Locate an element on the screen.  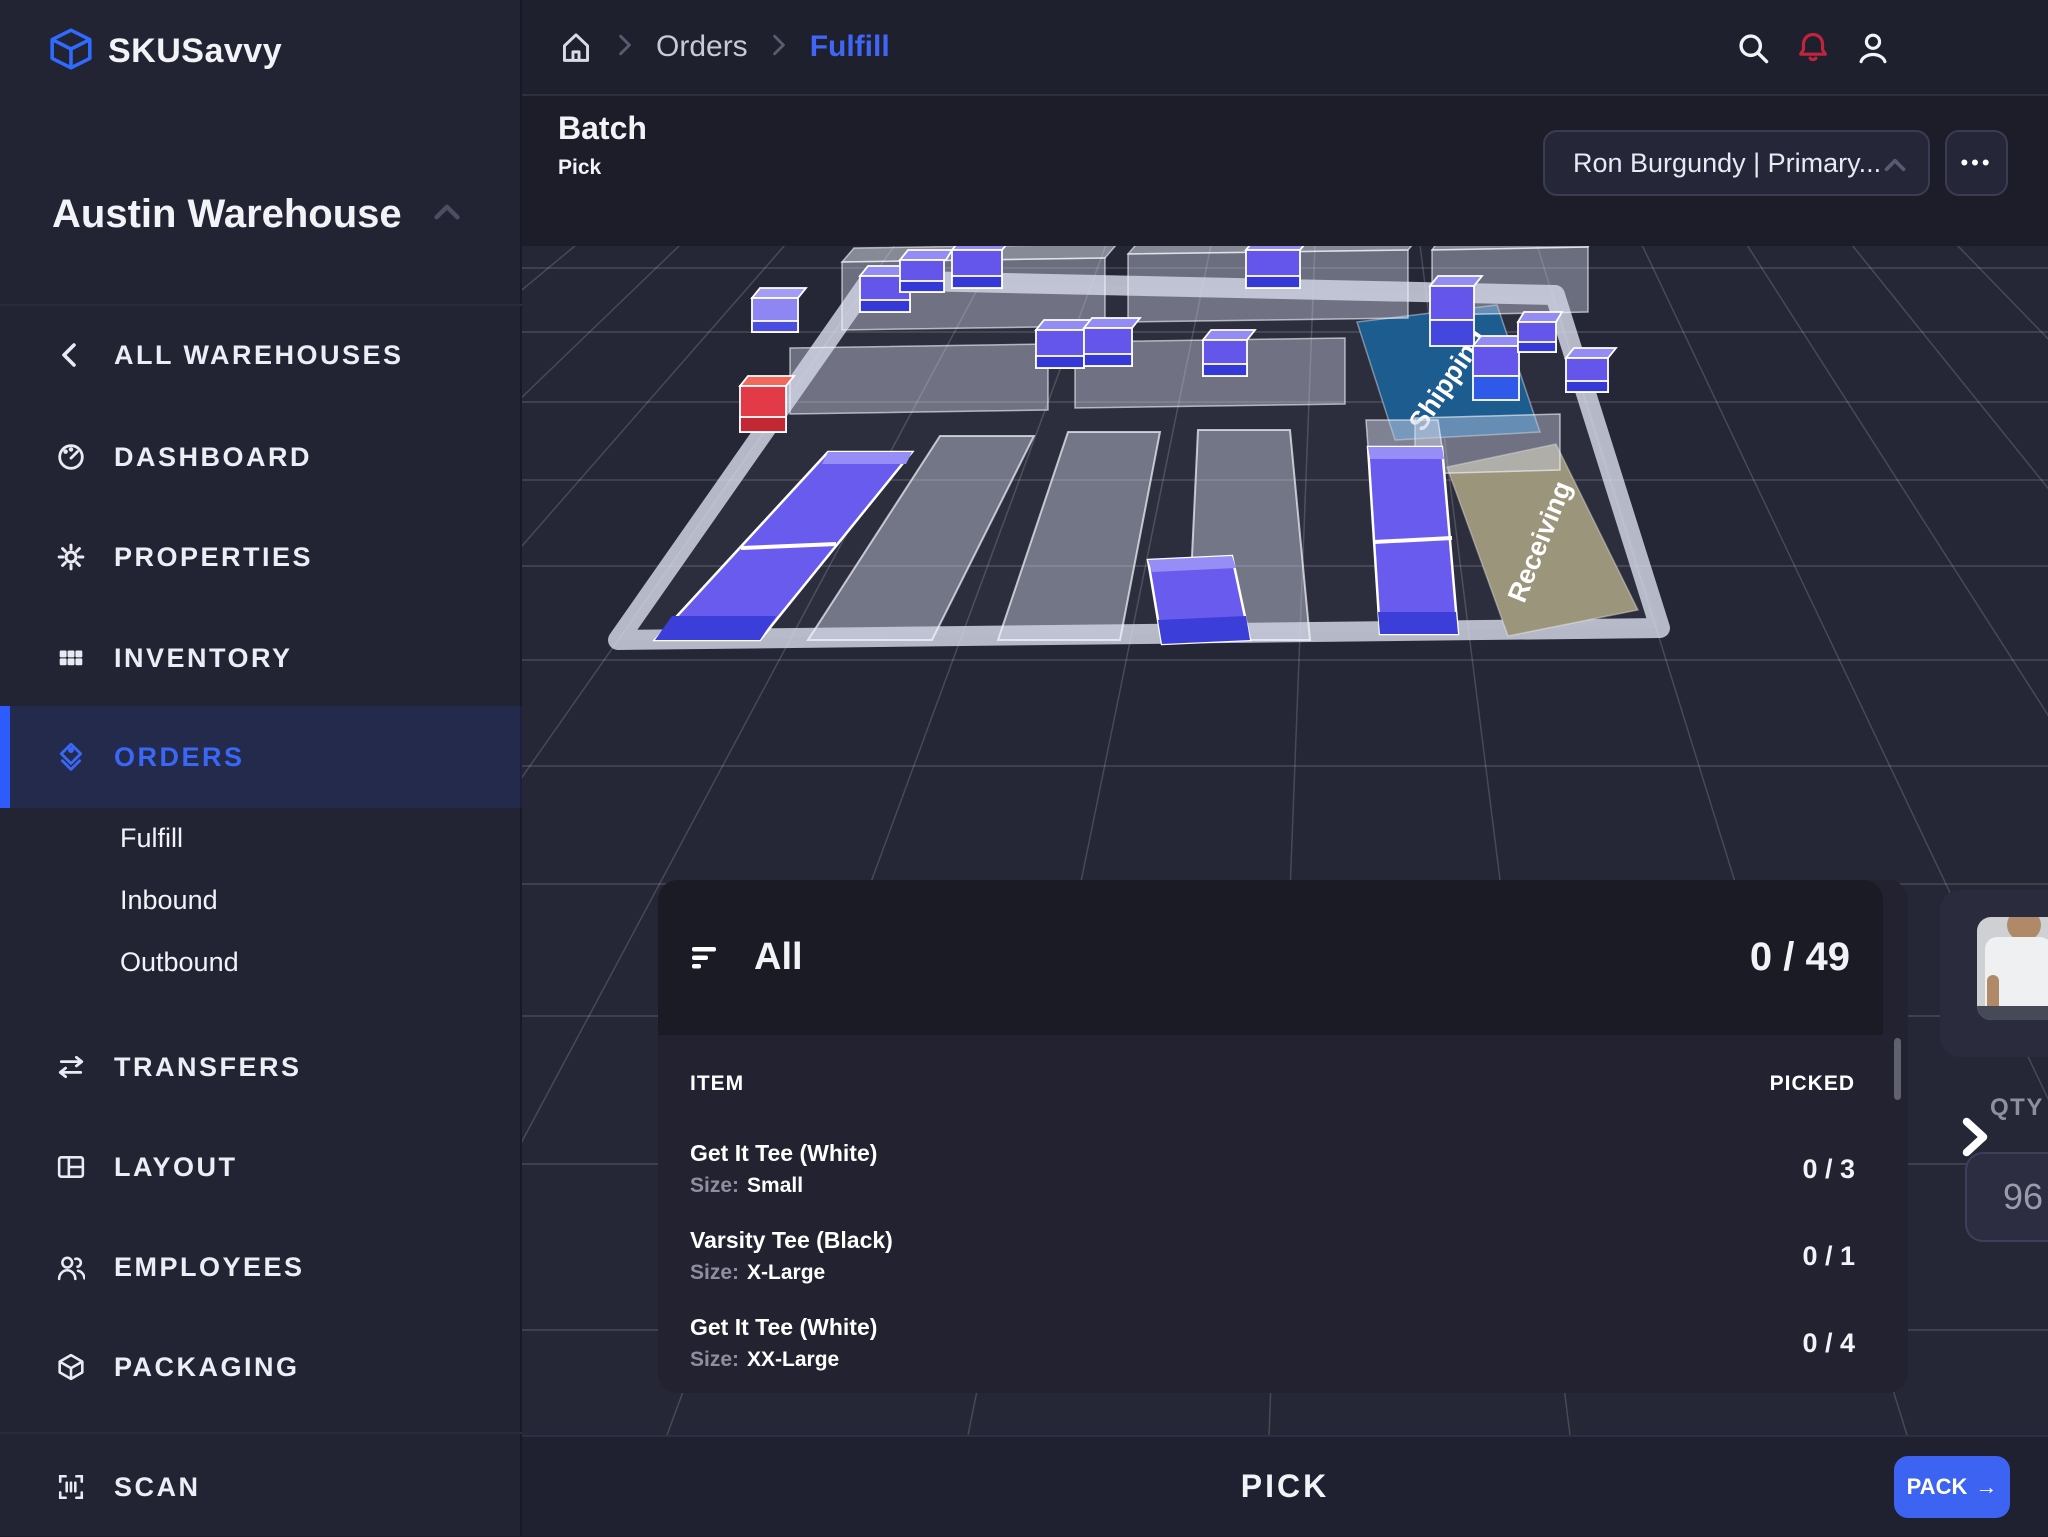
sidebar-item-properties: PROPERTIES is located at coordinates (261, 557).